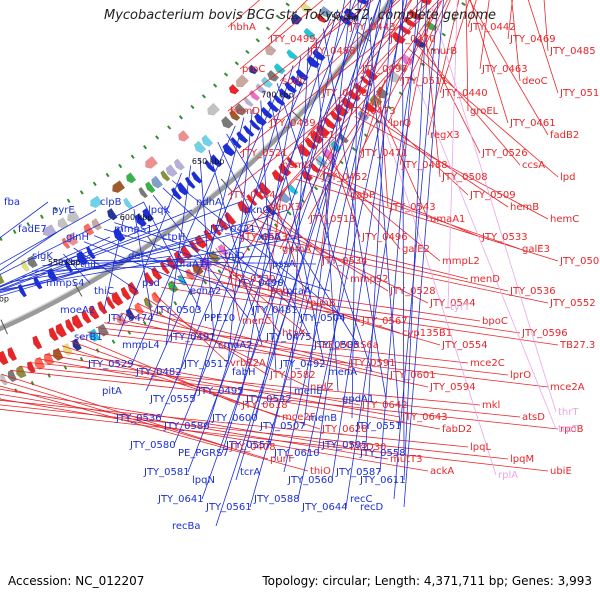 The height and width of the screenshot is (600, 600). I want to click on forward-gene-label: JTY_0511, so click(424, 81).